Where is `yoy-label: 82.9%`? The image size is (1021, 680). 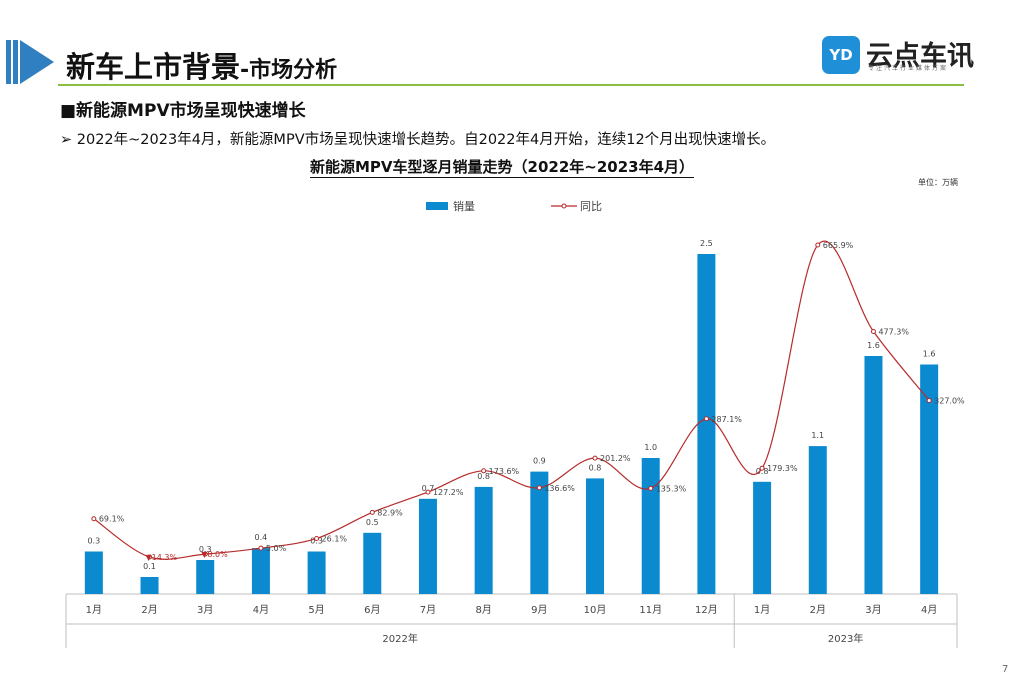 yoy-label: 82.9% is located at coordinates (390, 512).